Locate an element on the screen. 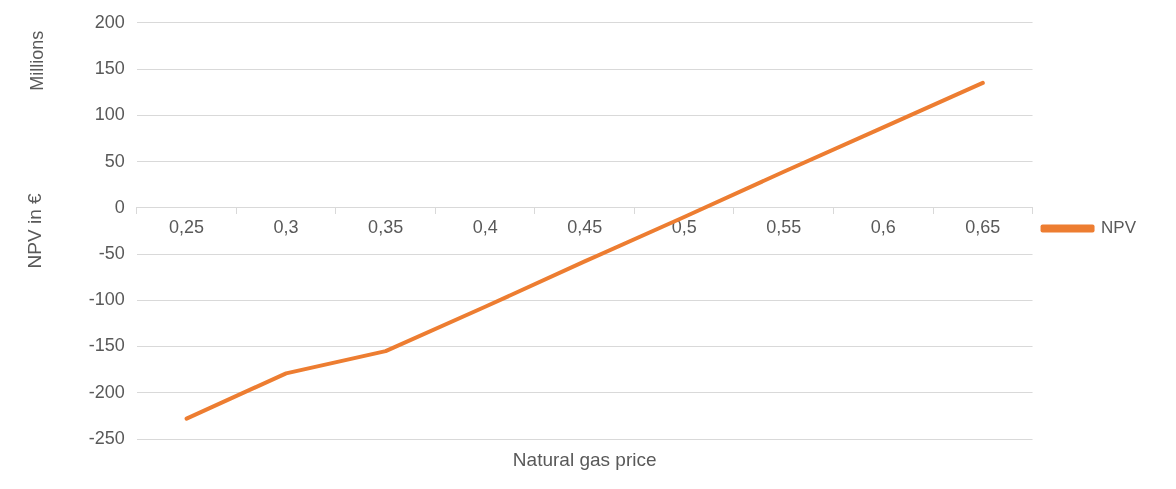  x-tick-label: 0,65 is located at coordinates (983, 226).